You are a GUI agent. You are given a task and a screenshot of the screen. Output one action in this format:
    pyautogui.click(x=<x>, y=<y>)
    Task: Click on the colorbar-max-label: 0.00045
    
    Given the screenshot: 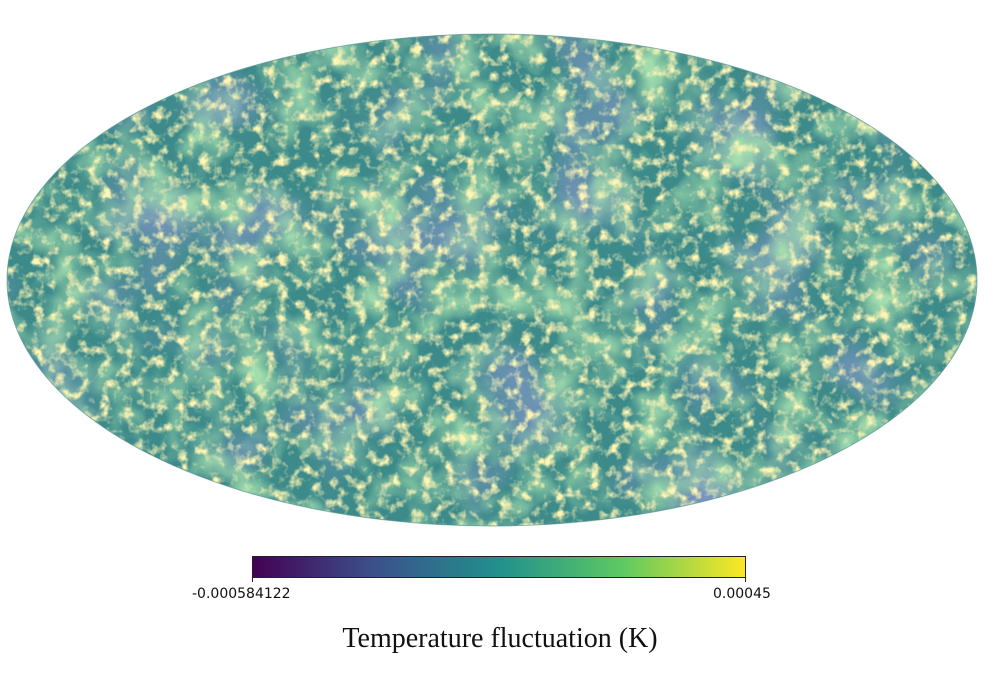 What is the action you would take?
    pyautogui.click(x=742, y=594)
    